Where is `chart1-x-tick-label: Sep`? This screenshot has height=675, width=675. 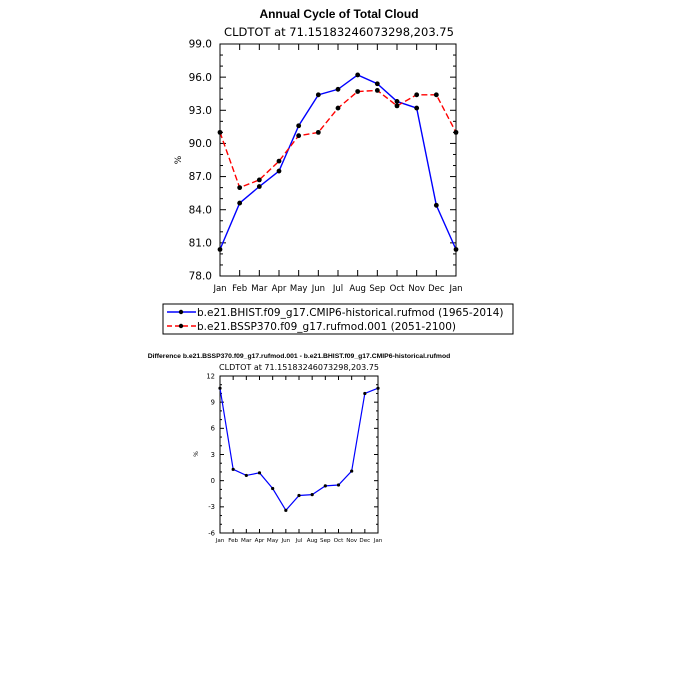
chart1-x-tick-label: Sep is located at coordinates (377, 289).